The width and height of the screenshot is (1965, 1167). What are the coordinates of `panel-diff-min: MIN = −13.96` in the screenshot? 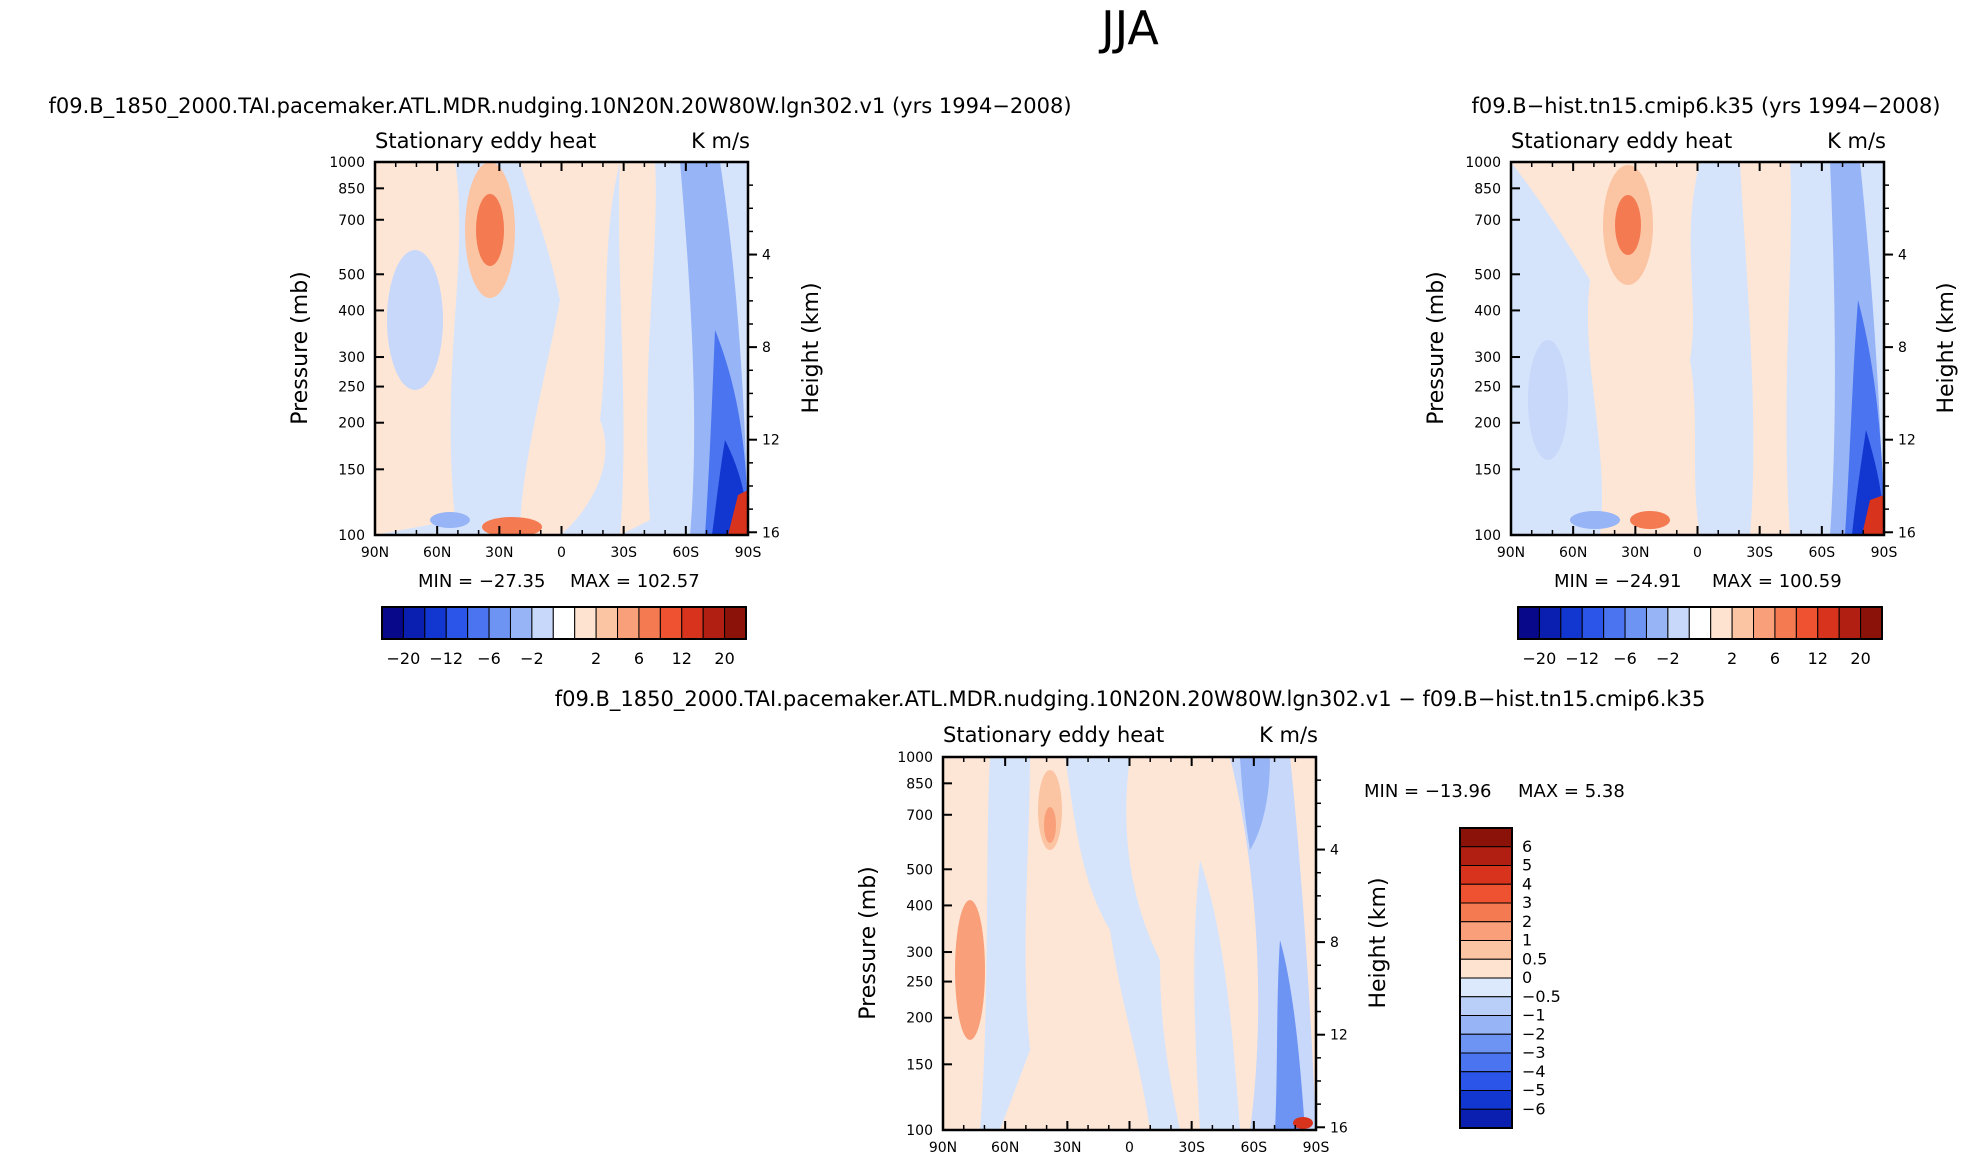 It's located at (1427, 791).